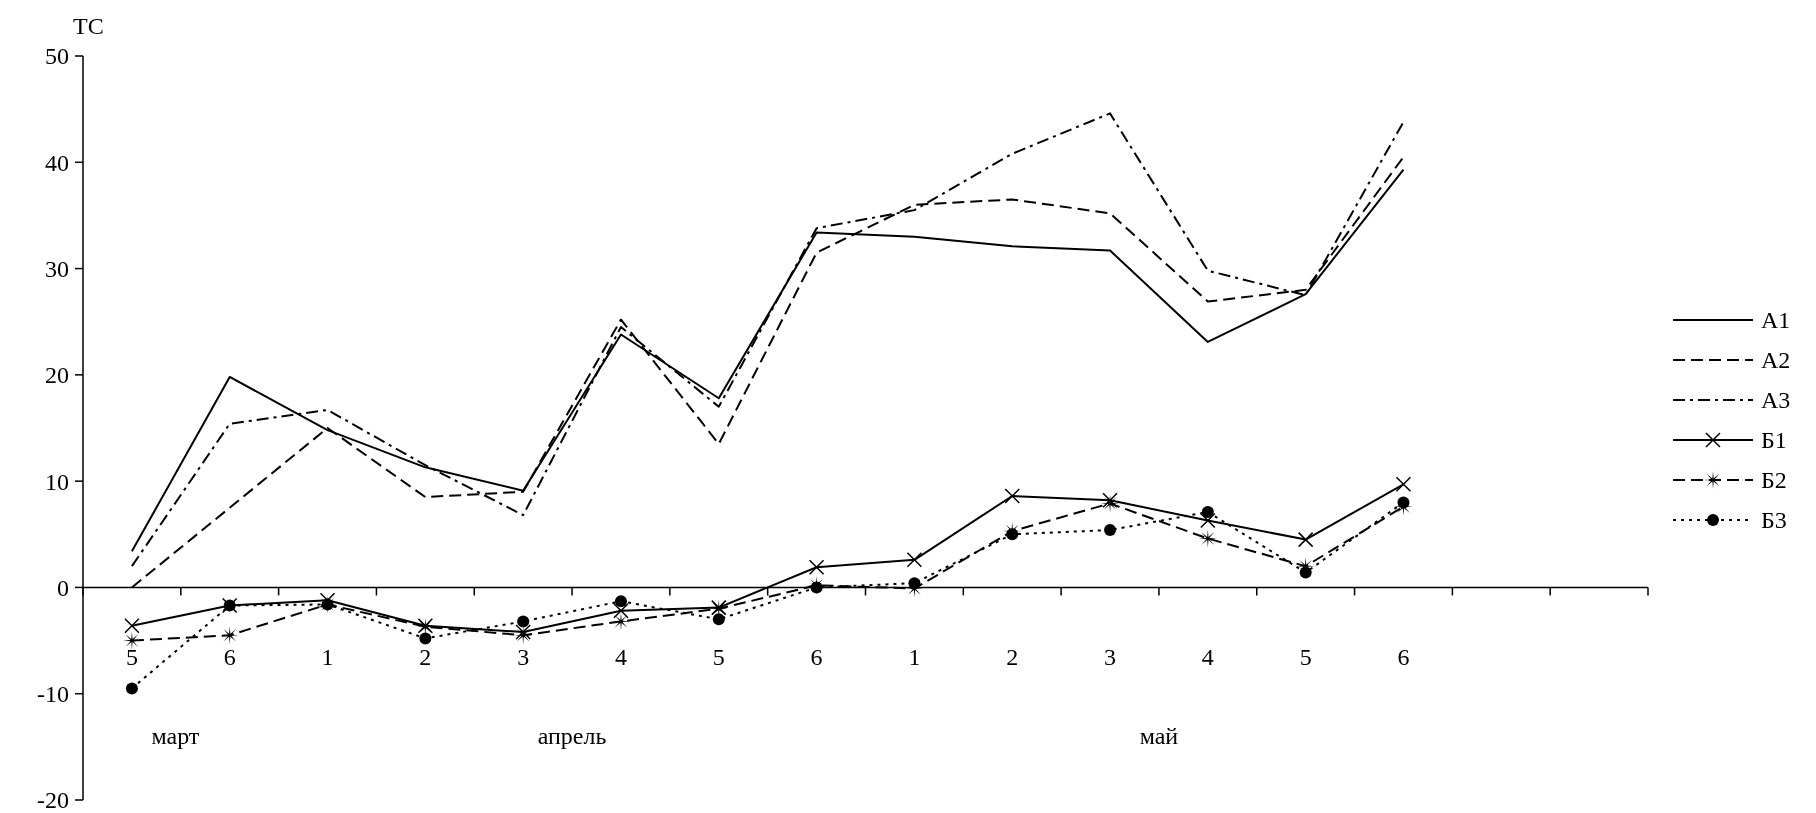  Describe the element at coordinates (53, 800) in the screenshot. I see `y-tick-label: -20` at that location.